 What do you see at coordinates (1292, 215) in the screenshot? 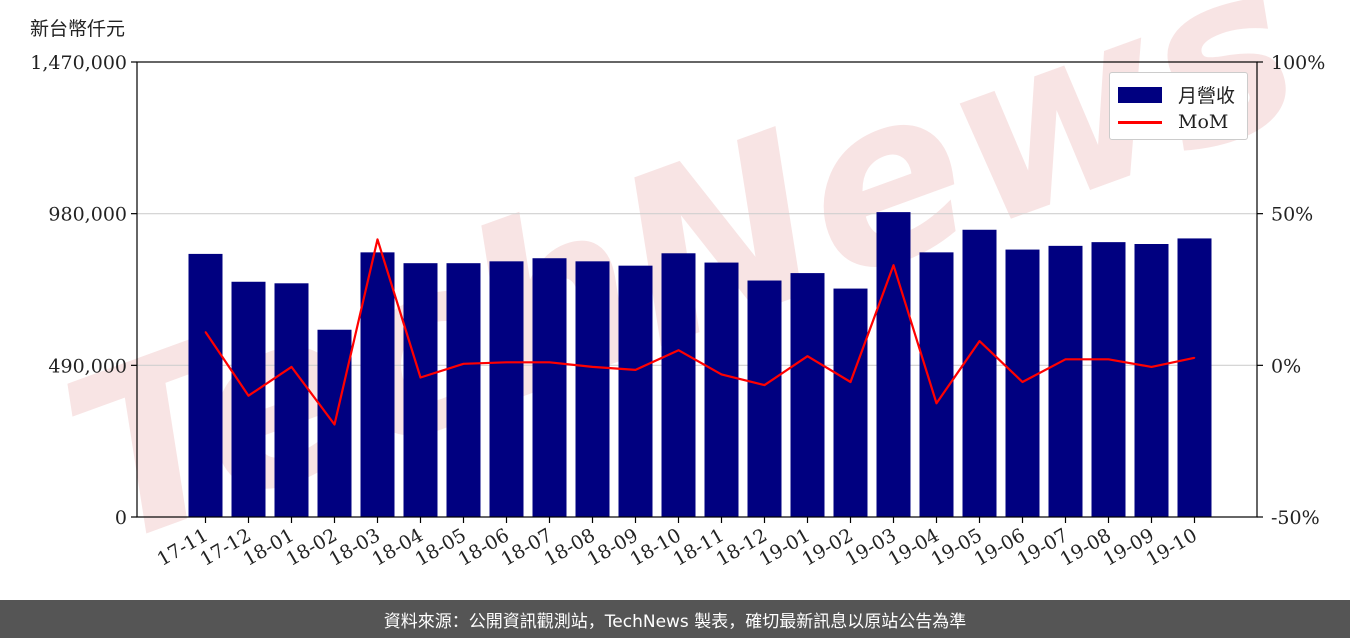
I see `right-tick-label: 50%` at bounding box center [1292, 215].